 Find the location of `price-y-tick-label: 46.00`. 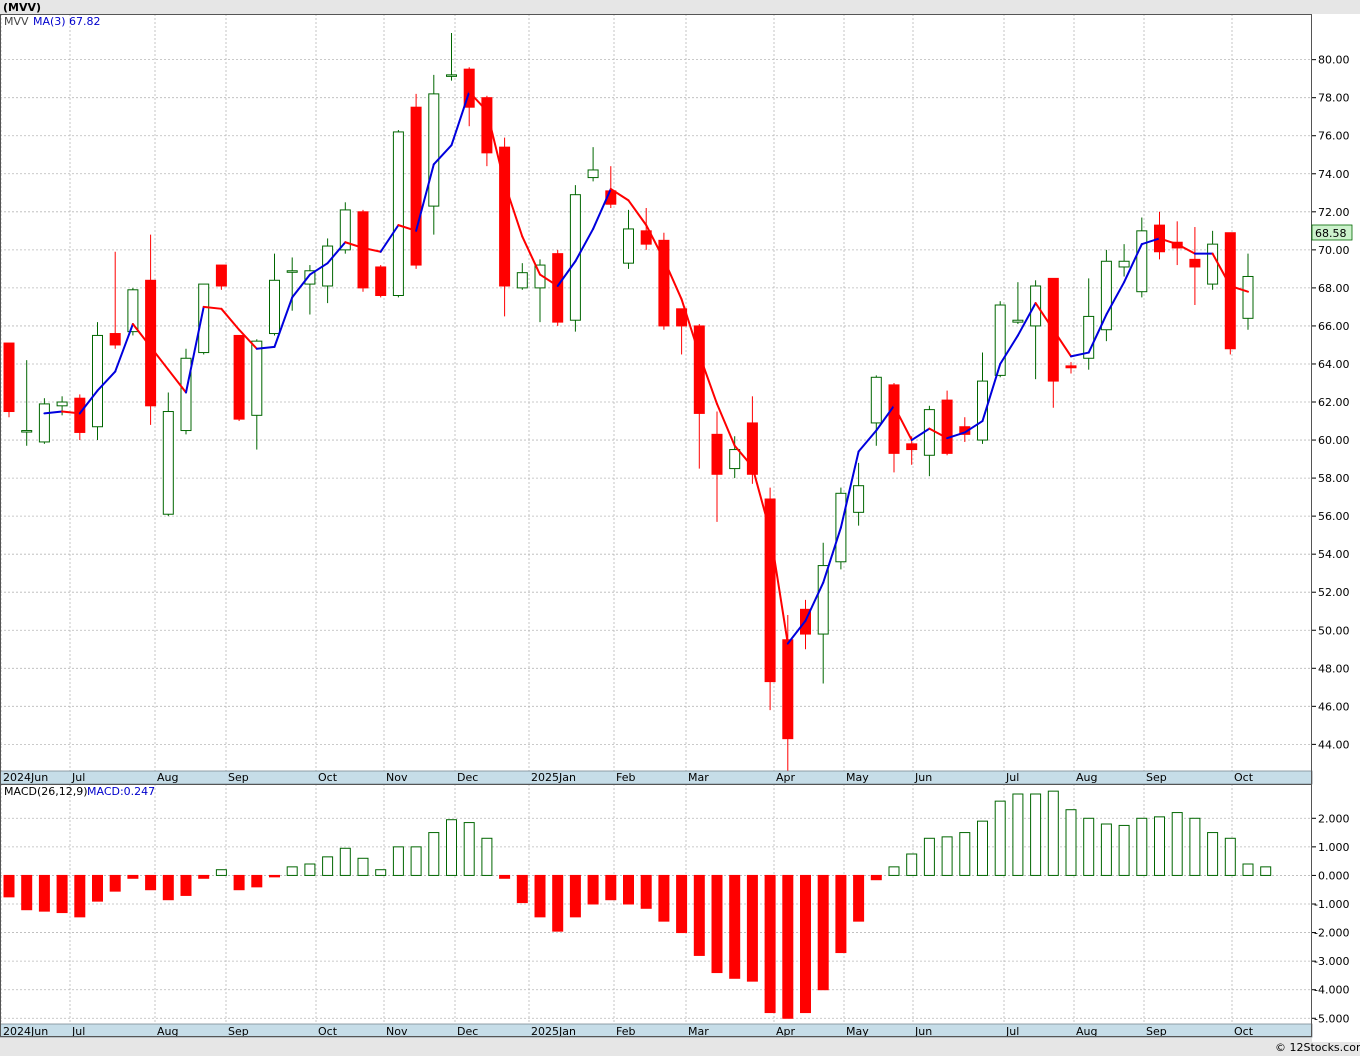

price-y-tick-label: 46.00 is located at coordinates (1334, 706).